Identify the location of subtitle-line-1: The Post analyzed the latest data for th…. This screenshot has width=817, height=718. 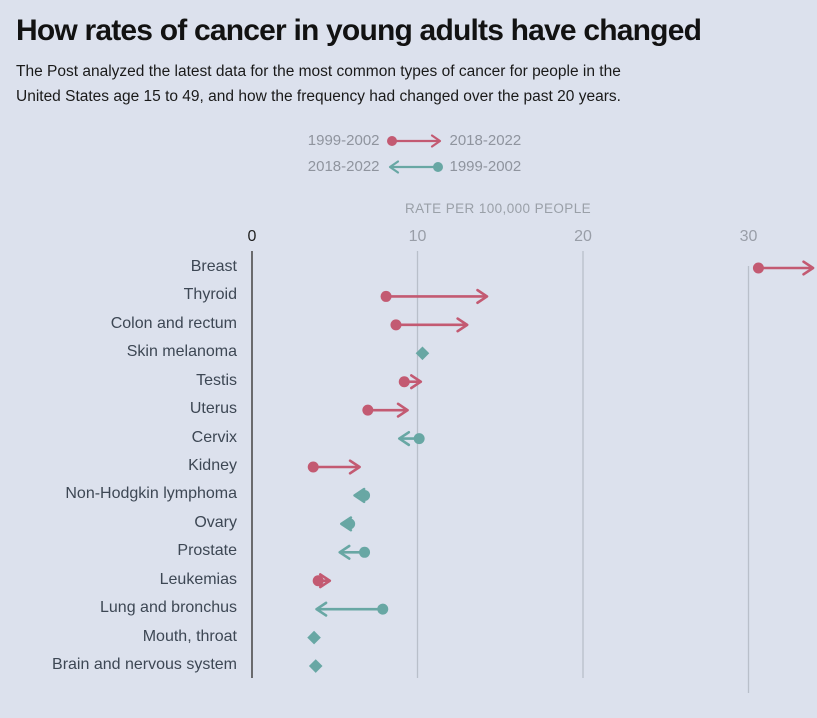
(318, 71).